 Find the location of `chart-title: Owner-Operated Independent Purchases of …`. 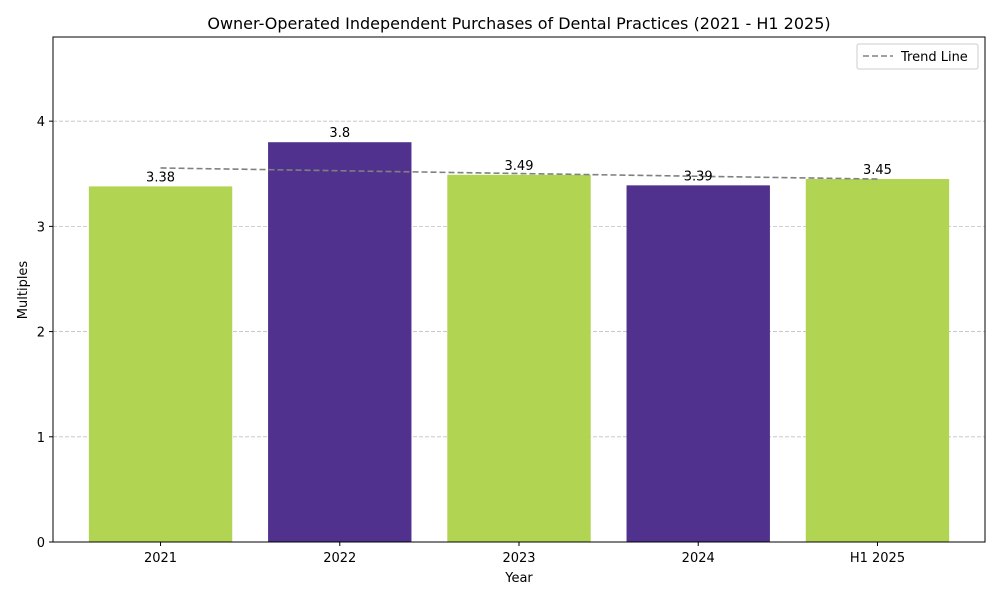

chart-title: Owner-Operated Independent Purchases of … is located at coordinates (518, 23).